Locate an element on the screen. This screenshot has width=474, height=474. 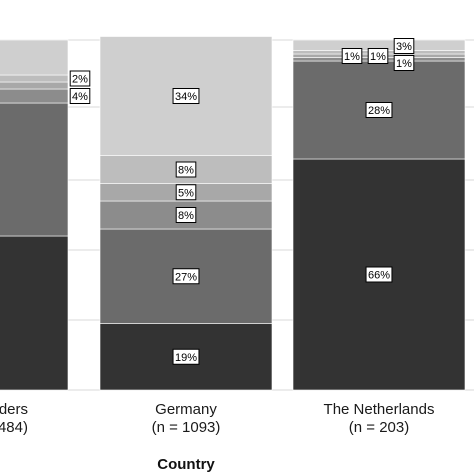
category-n-label: 484) is located at coordinates (14, 427).